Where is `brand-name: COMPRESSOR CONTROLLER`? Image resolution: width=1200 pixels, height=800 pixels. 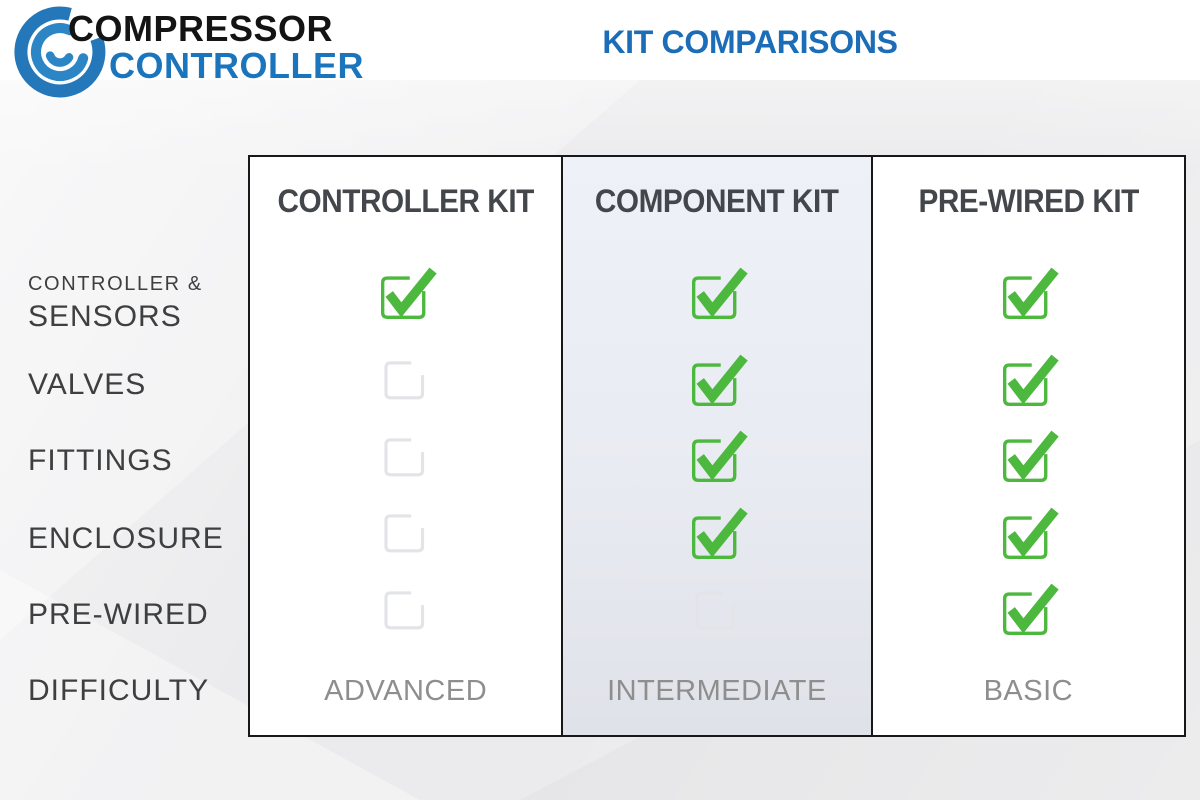
brand-name: COMPRESSOR CONTROLLER is located at coordinates (216, 47).